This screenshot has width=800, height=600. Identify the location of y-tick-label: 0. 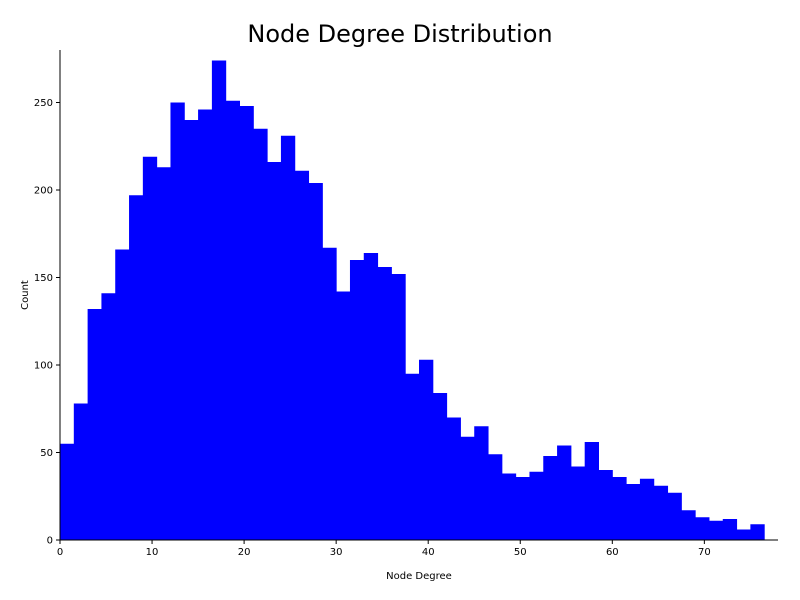
(50, 541).